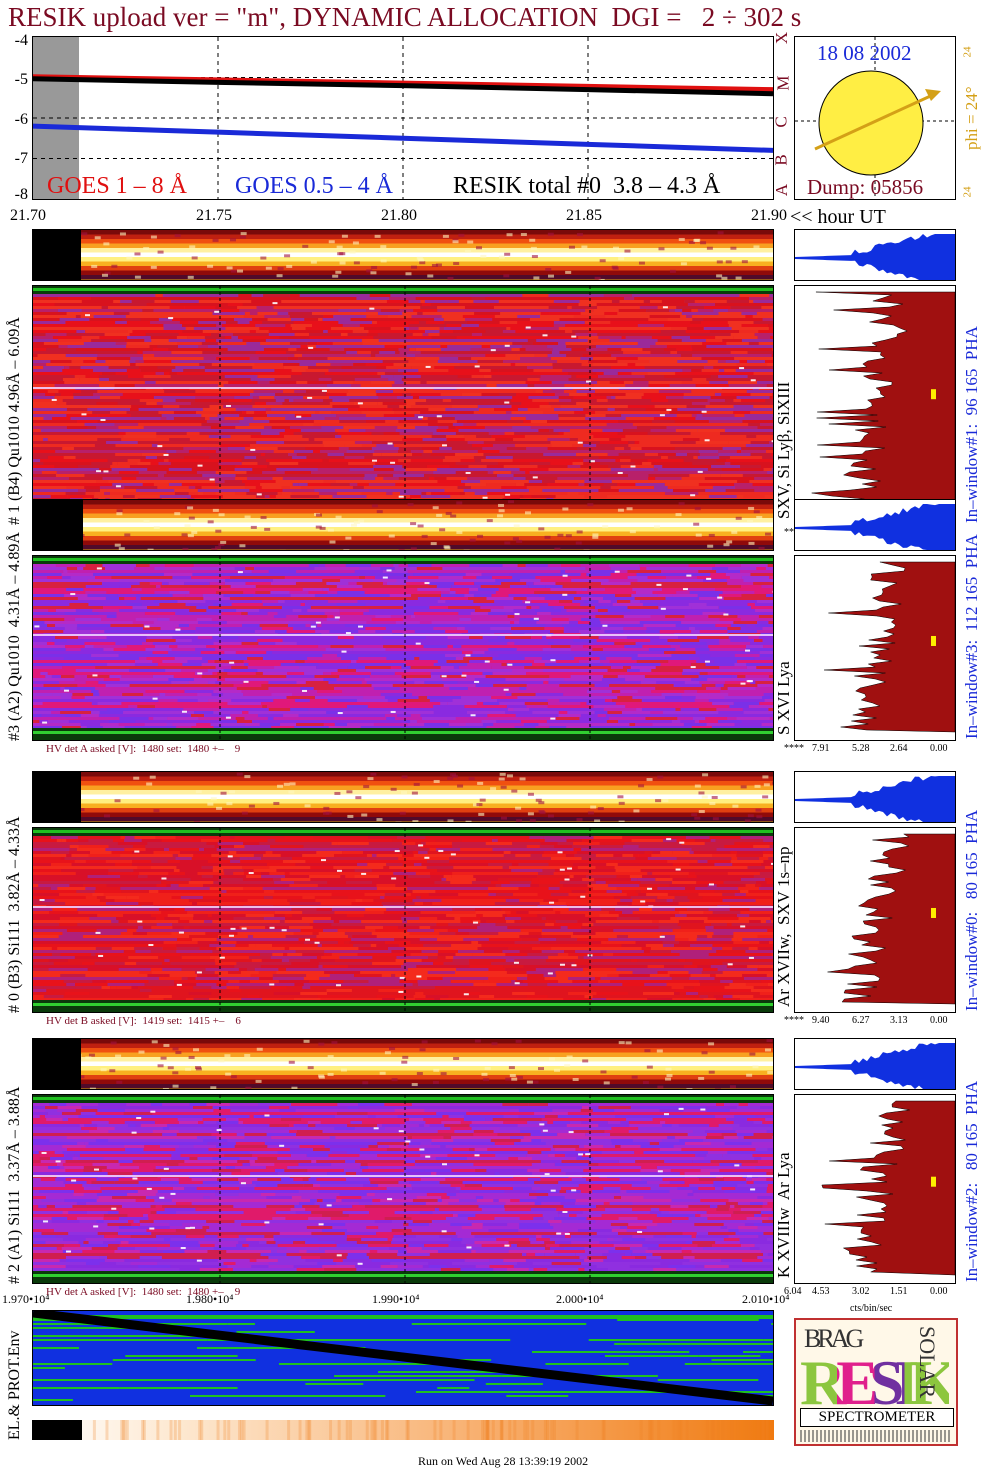  What do you see at coordinates (584, 215) in the screenshot?
I see `x-tick: 21.85` at bounding box center [584, 215].